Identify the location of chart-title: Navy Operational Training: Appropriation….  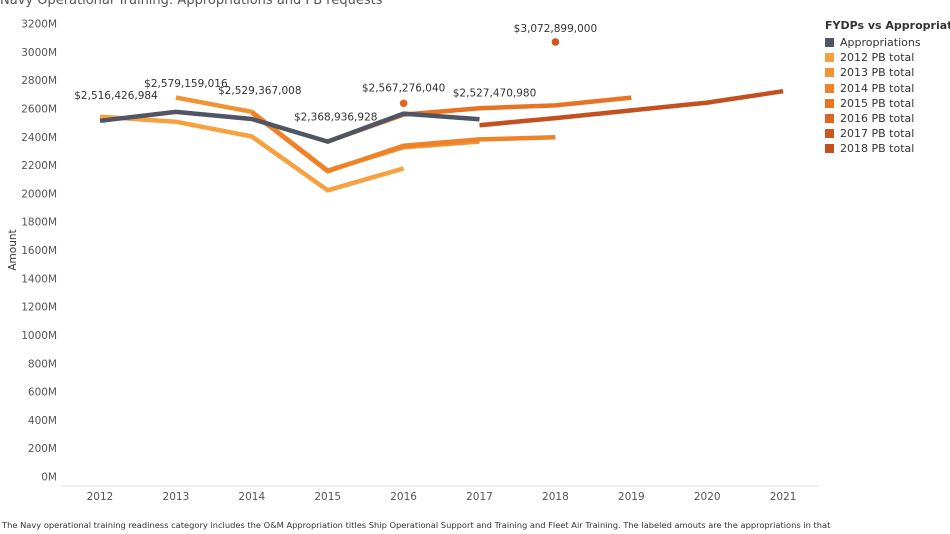
(191, 4).